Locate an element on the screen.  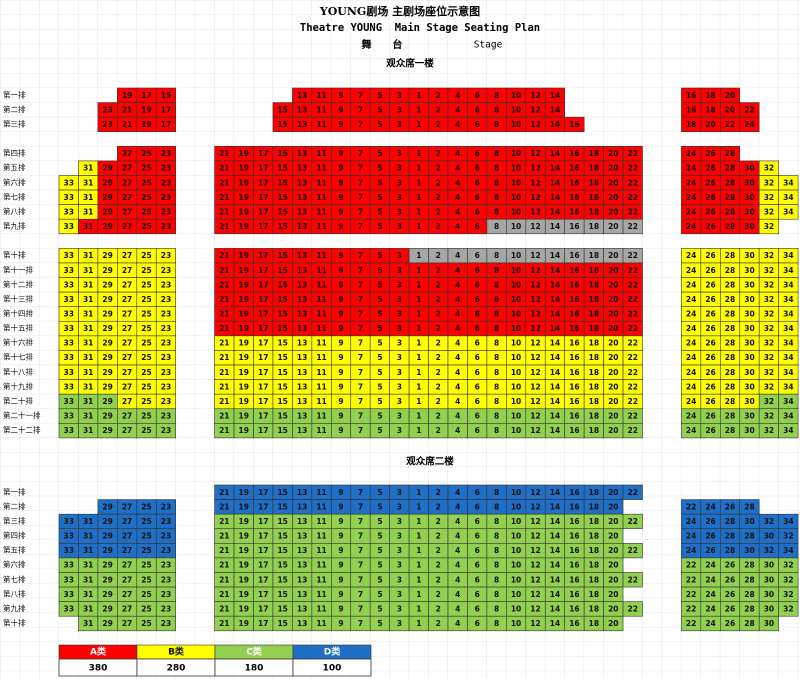
seat-number: 1 is located at coordinates (418, 430).